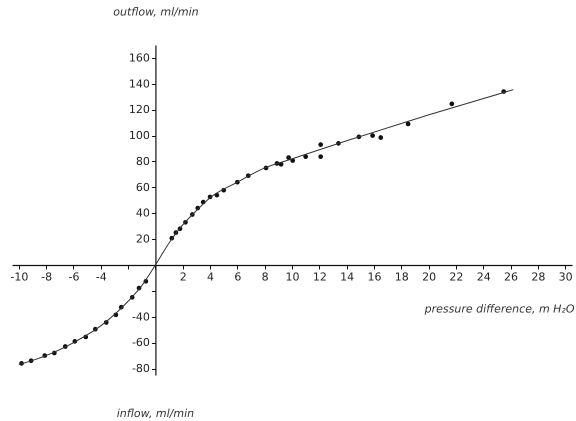 The image size is (576, 421). What do you see at coordinates (155, 413) in the screenshot?
I see `text: inflow, ml/min` at bounding box center [155, 413].